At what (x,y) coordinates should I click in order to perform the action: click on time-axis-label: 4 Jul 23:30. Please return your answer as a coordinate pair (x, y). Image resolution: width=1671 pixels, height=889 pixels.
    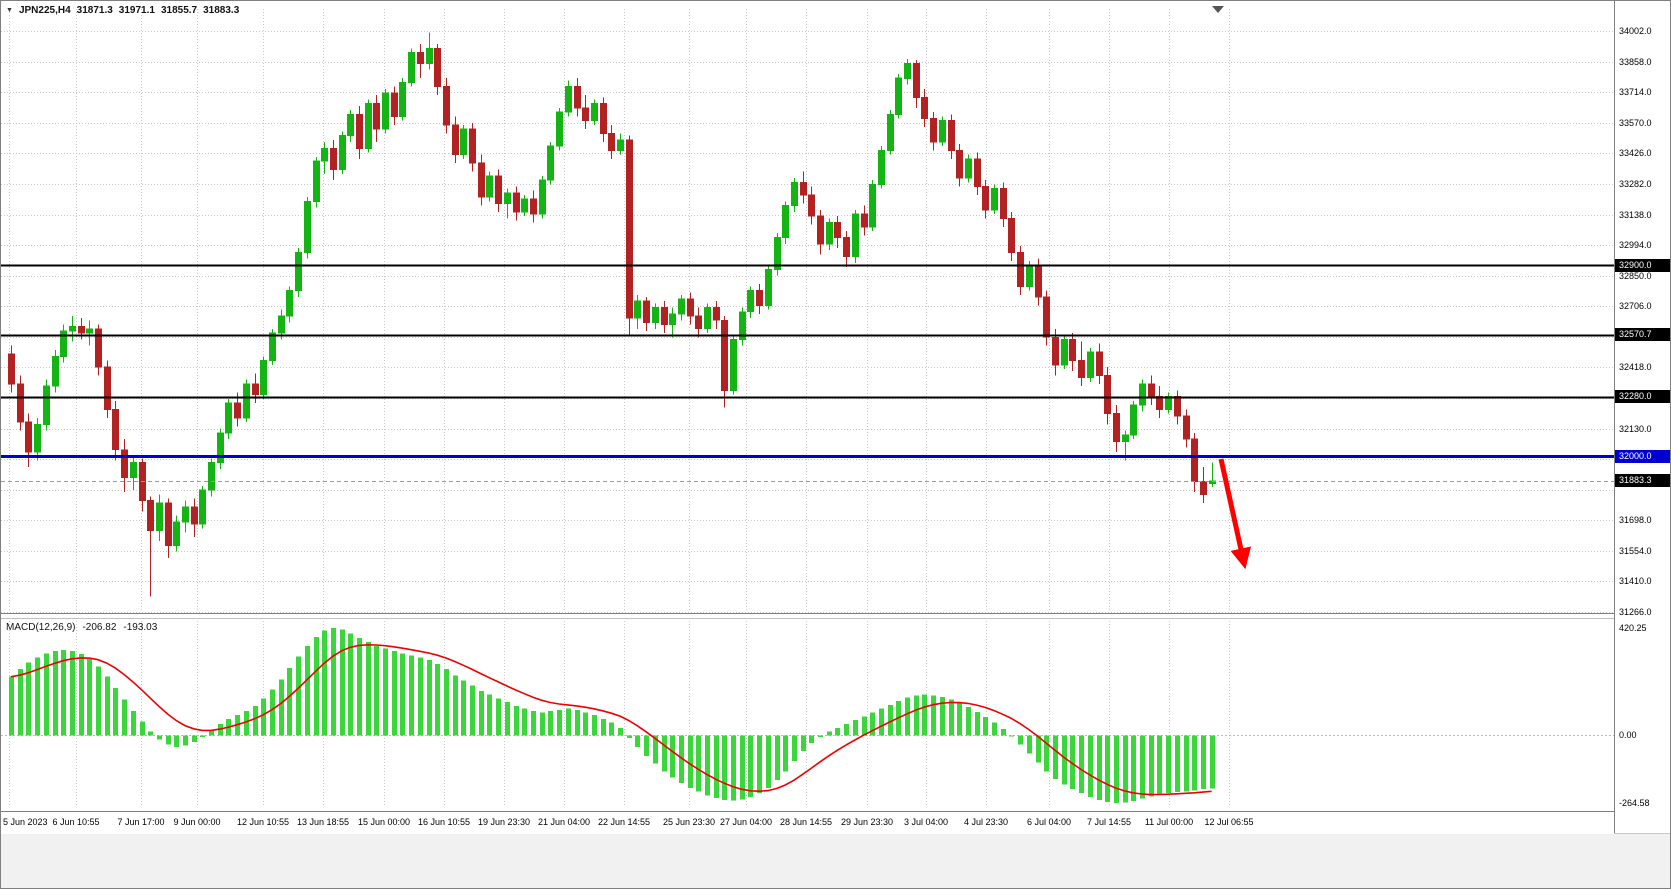
    Looking at the image, I should click on (986, 822).